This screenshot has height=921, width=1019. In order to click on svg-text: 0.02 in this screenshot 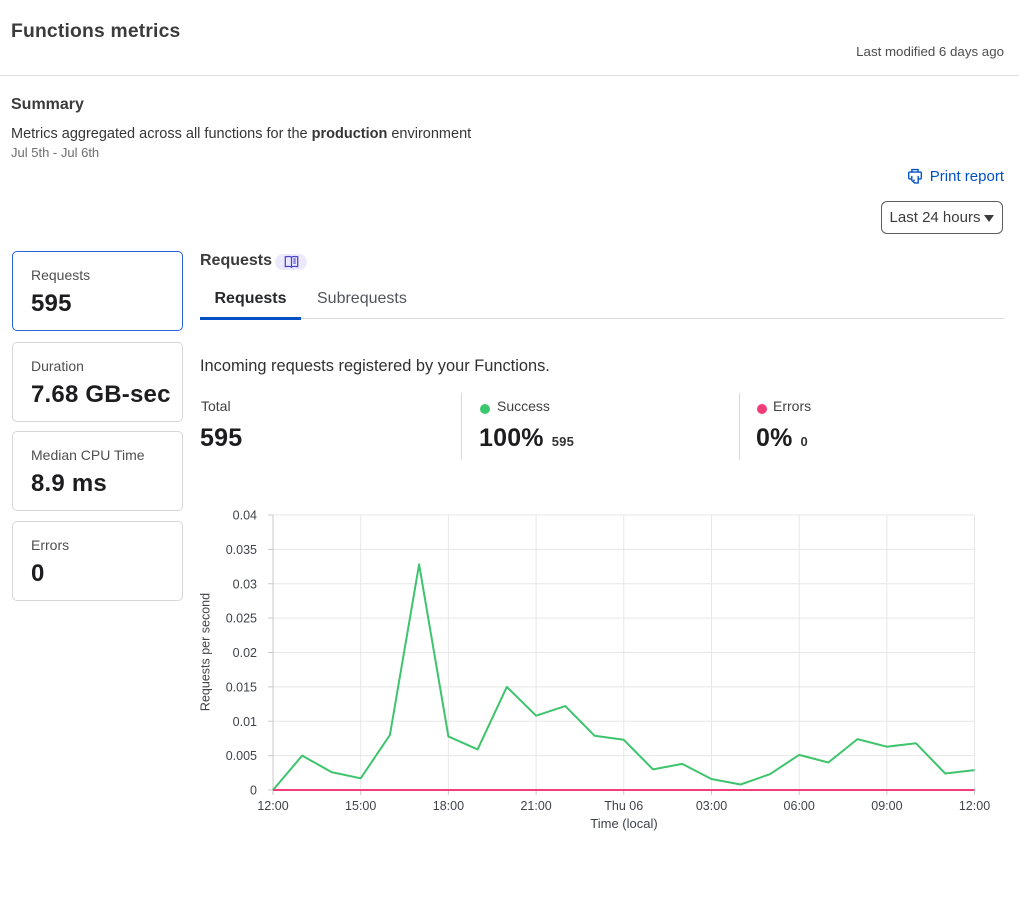, I will do `click(245, 653)`.